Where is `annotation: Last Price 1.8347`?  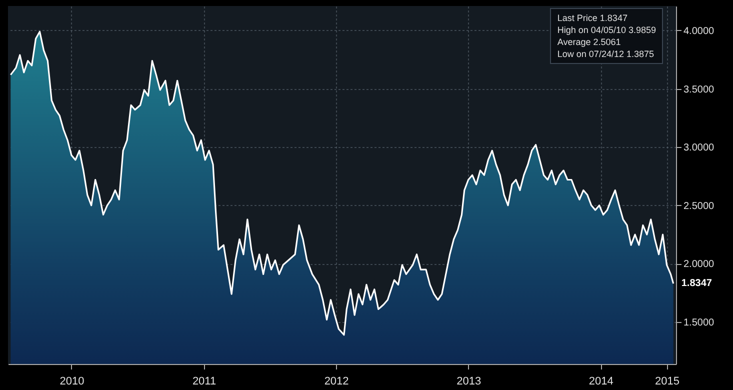
annotation: Last Price 1.8347 is located at coordinates (592, 18).